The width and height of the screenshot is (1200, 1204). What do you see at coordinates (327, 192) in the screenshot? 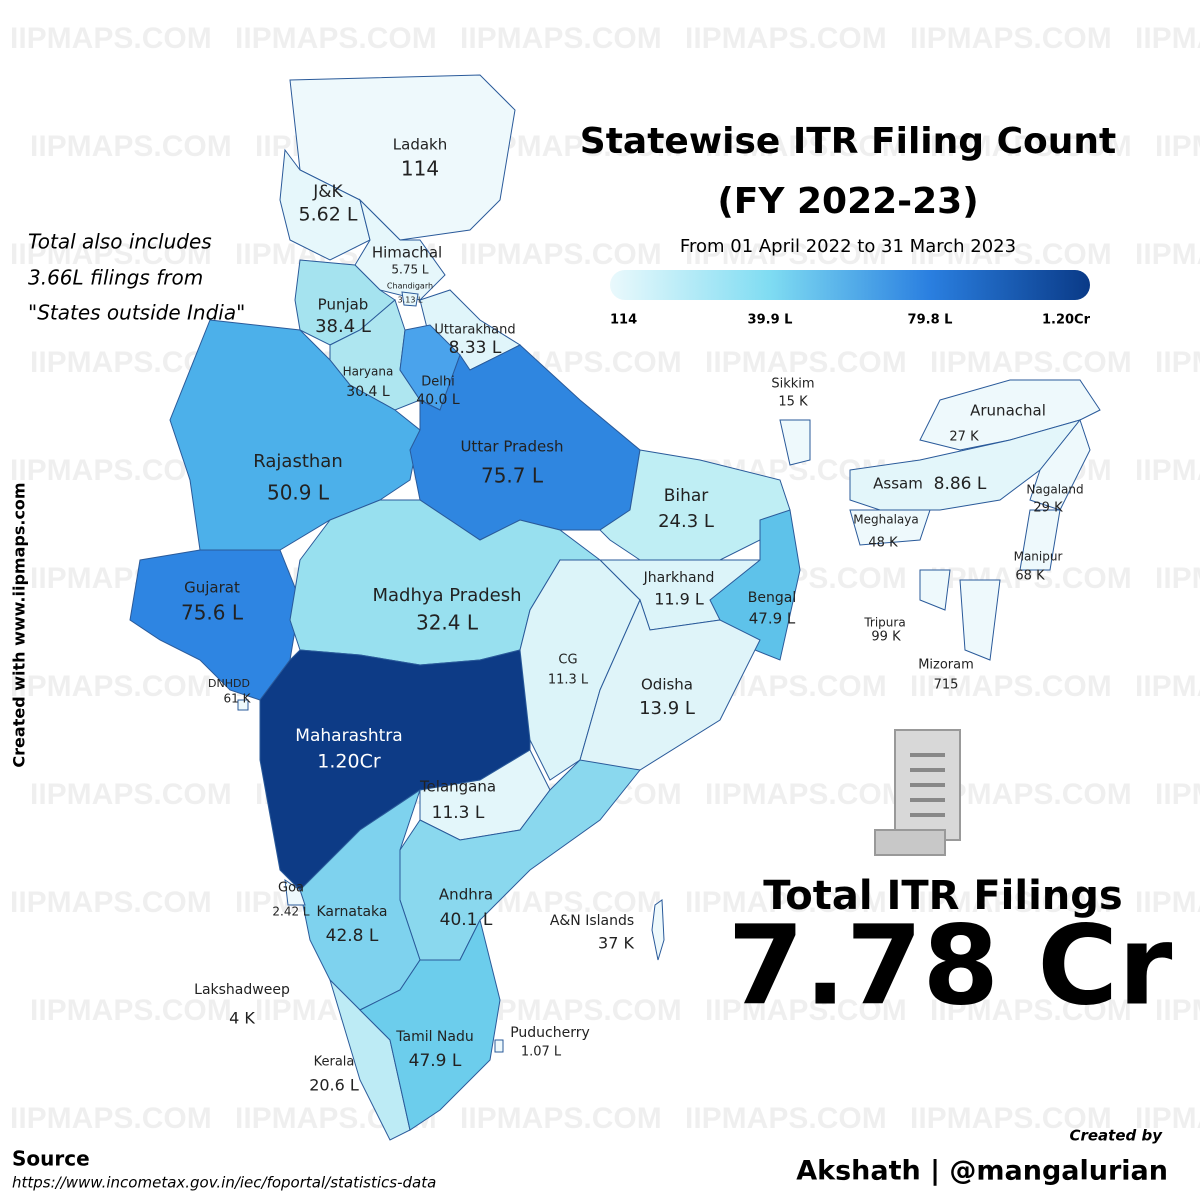
I see `state-name: J&K` at bounding box center [327, 192].